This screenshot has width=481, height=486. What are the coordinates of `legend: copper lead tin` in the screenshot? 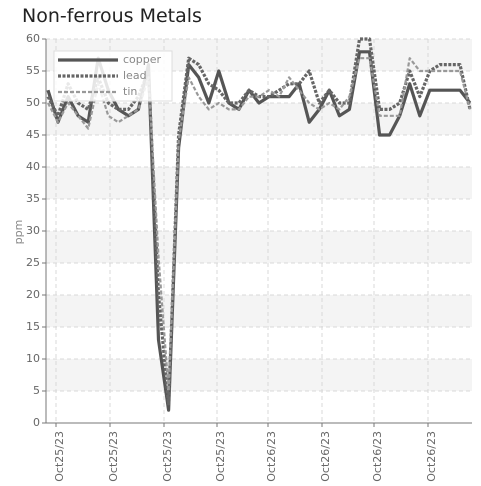 It's located at (113, 76).